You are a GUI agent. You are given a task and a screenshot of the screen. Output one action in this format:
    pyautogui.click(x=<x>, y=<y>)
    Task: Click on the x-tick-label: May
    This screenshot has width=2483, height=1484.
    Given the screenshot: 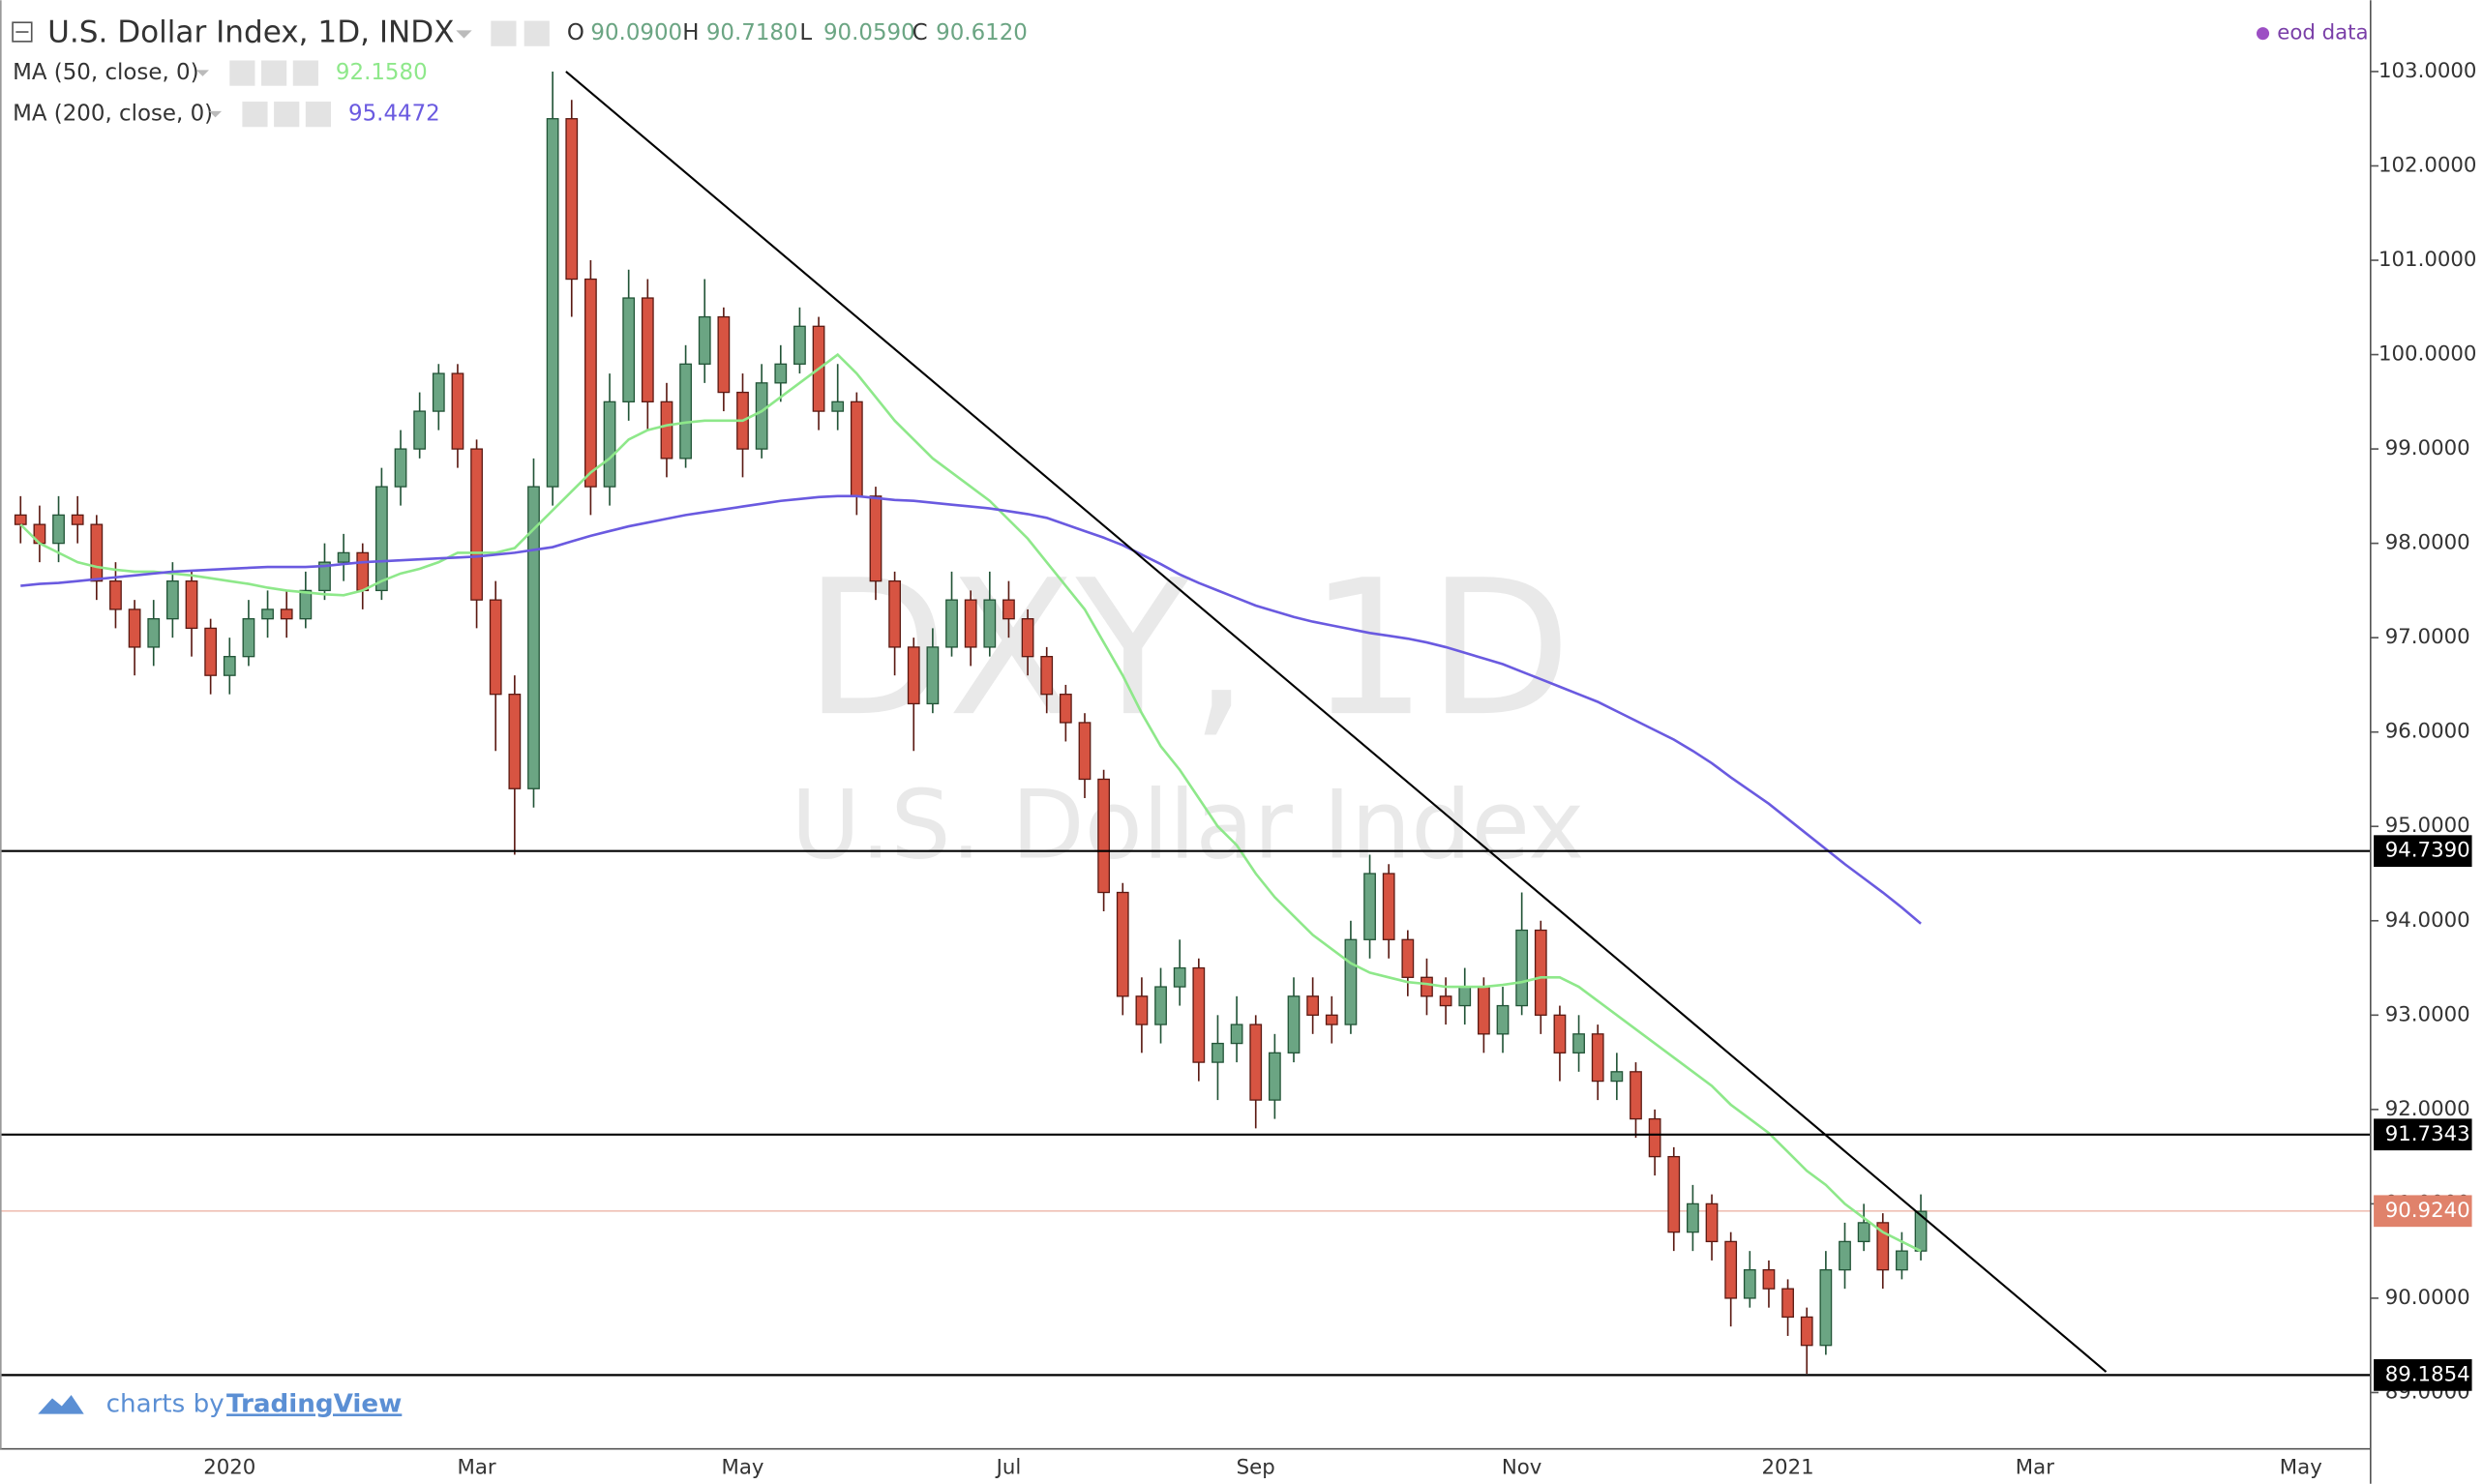 What is the action you would take?
    pyautogui.click(x=2301, y=1467)
    